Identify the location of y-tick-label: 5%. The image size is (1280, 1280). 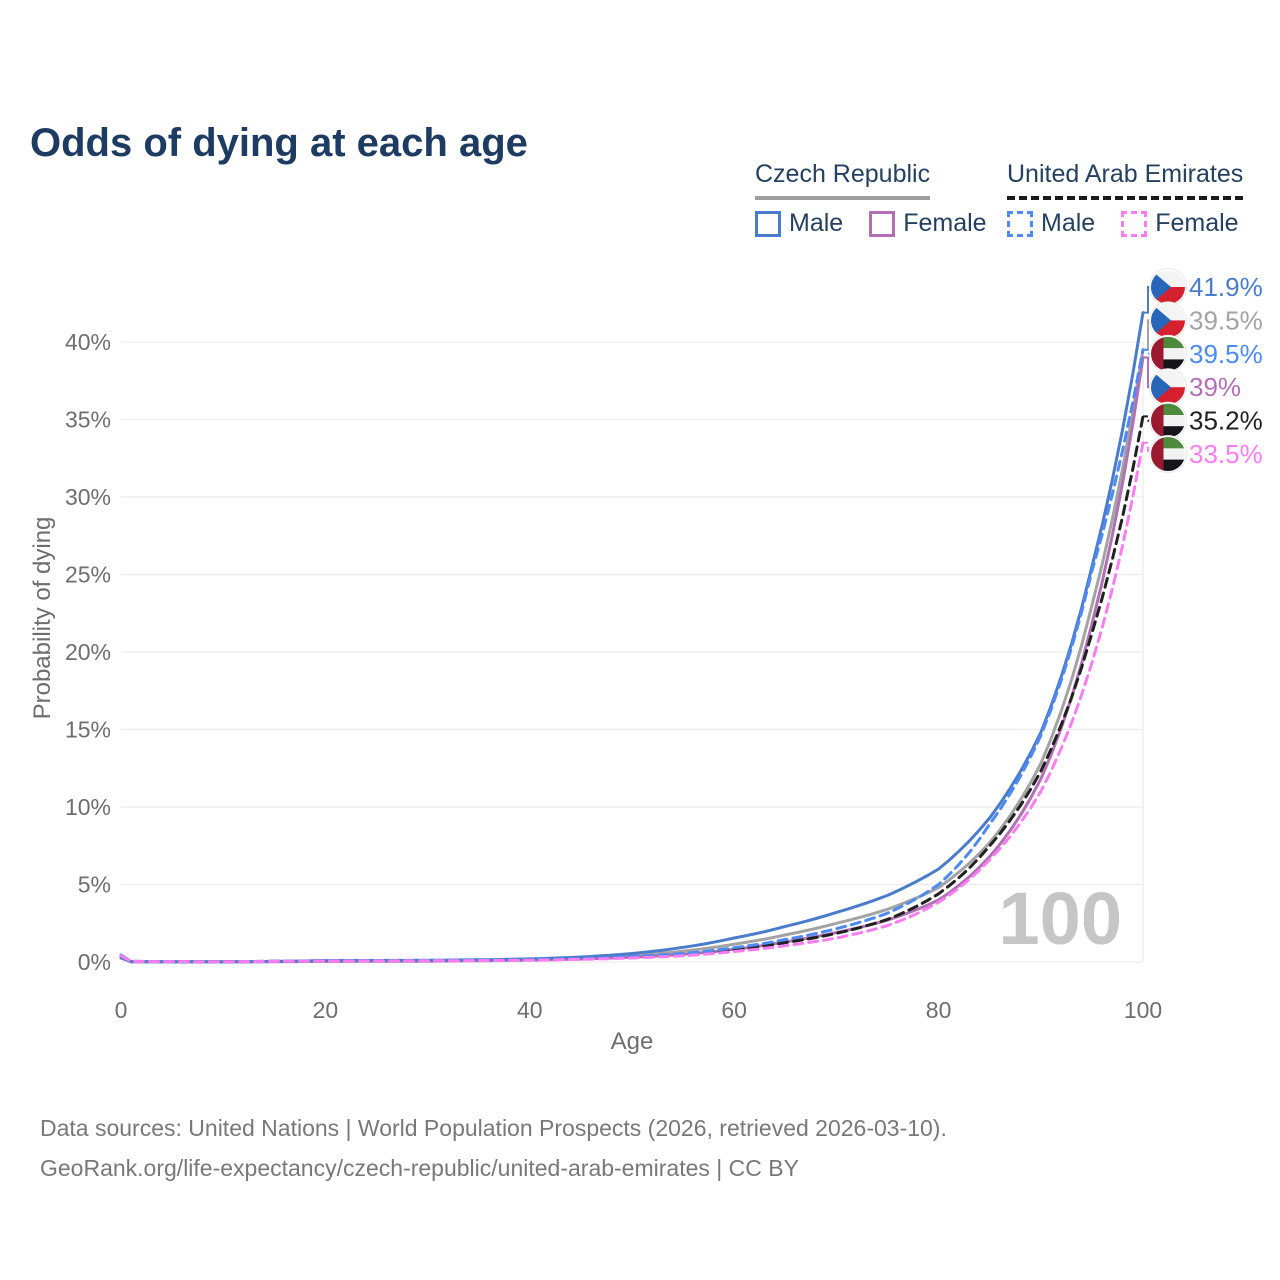
(94, 885).